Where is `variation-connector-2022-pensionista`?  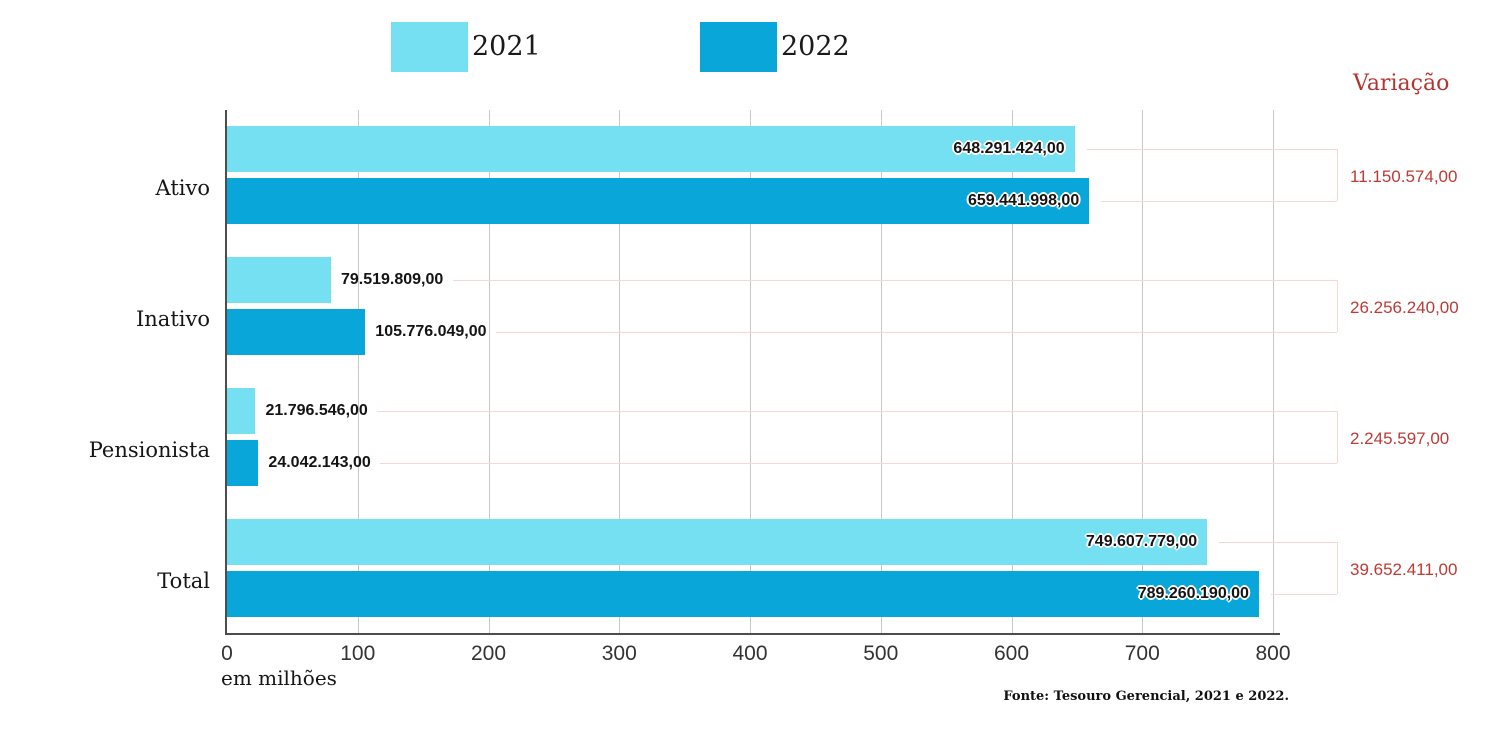 variation-connector-2022-pensionista is located at coordinates (858, 463).